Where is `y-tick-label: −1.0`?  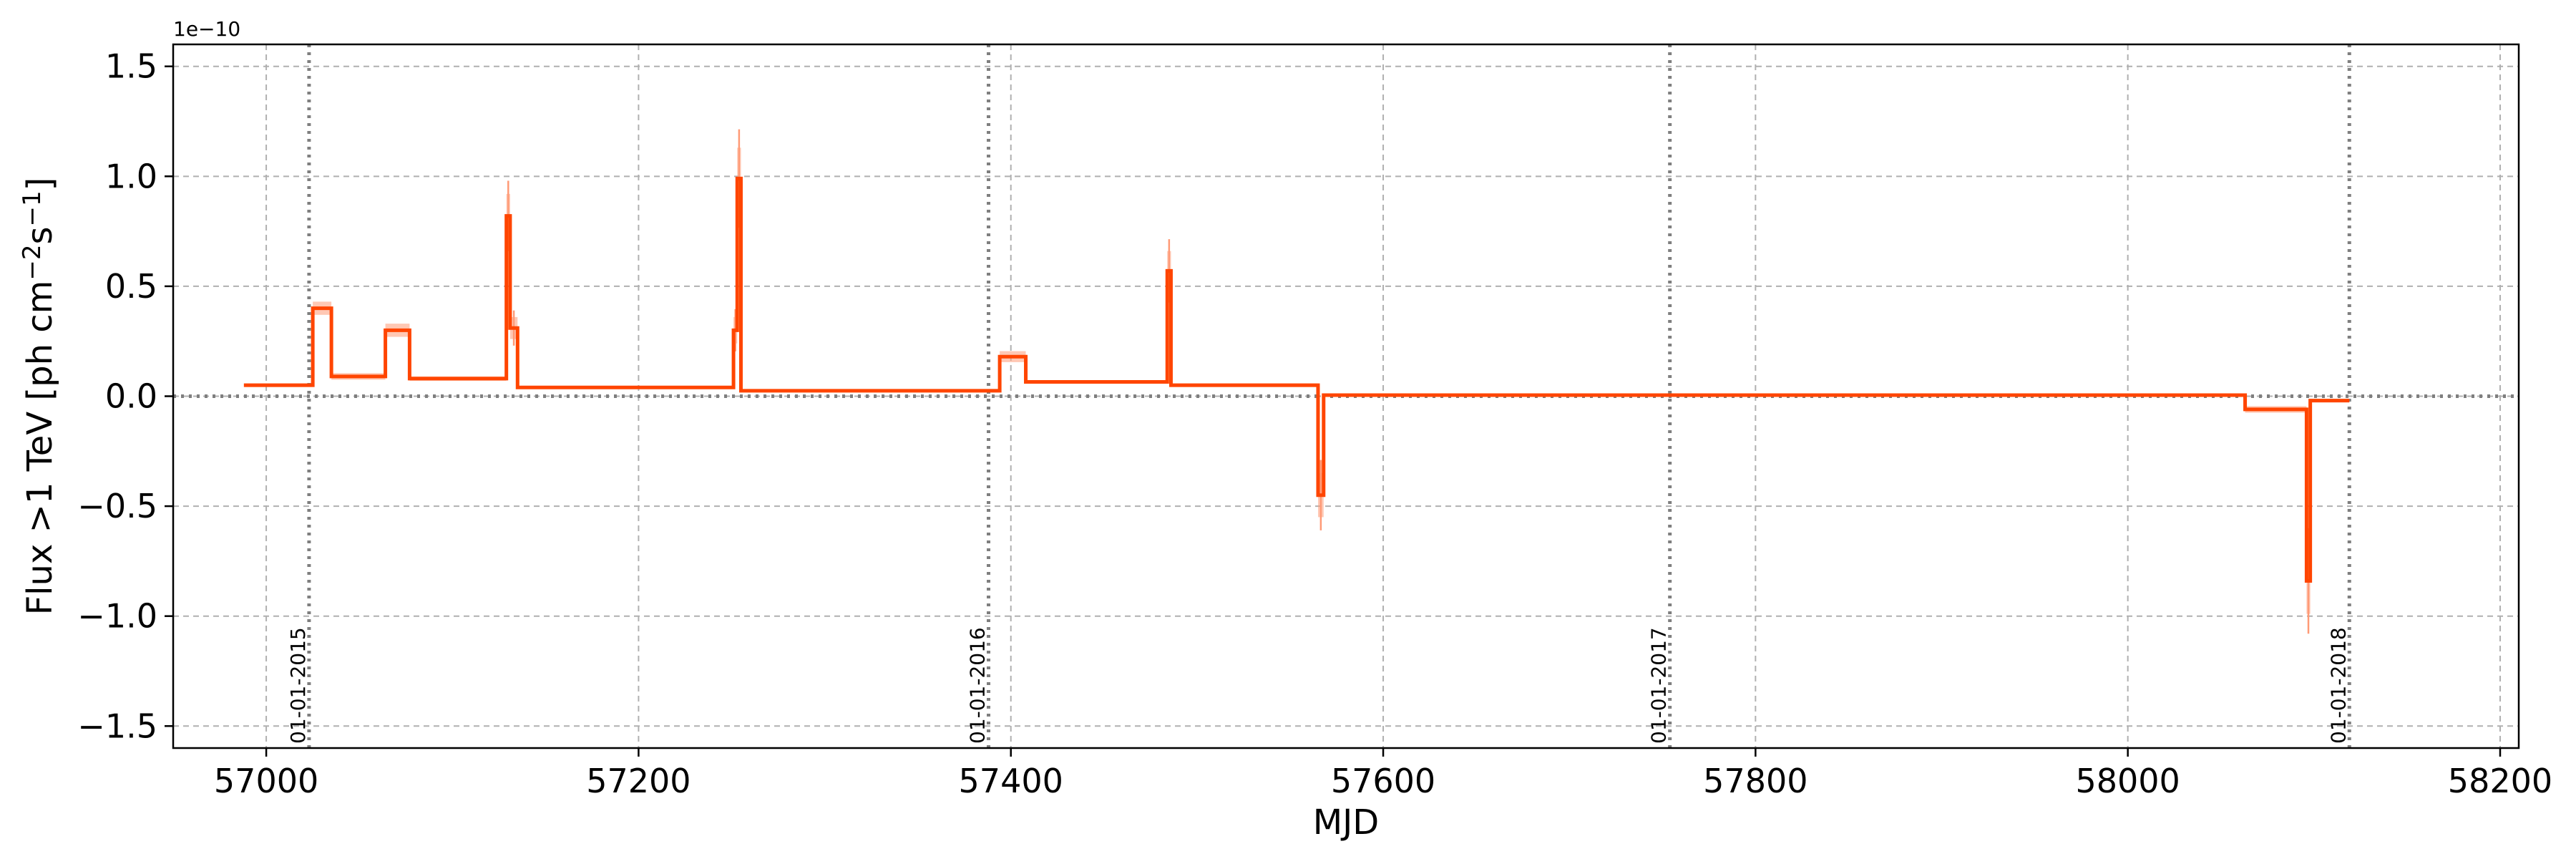 y-tick-label: −1.0 is located at coordinates (117, 616).